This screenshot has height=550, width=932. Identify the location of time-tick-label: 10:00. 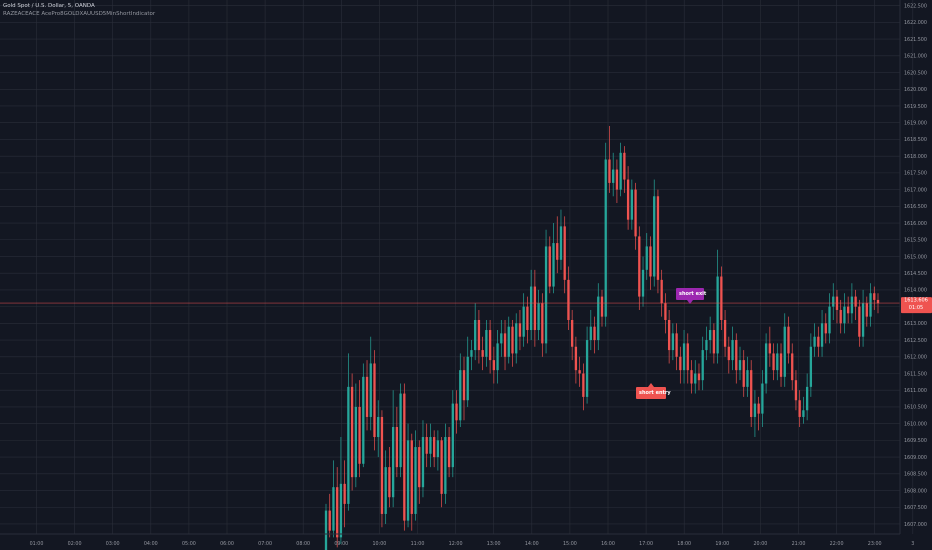
(379, 544).